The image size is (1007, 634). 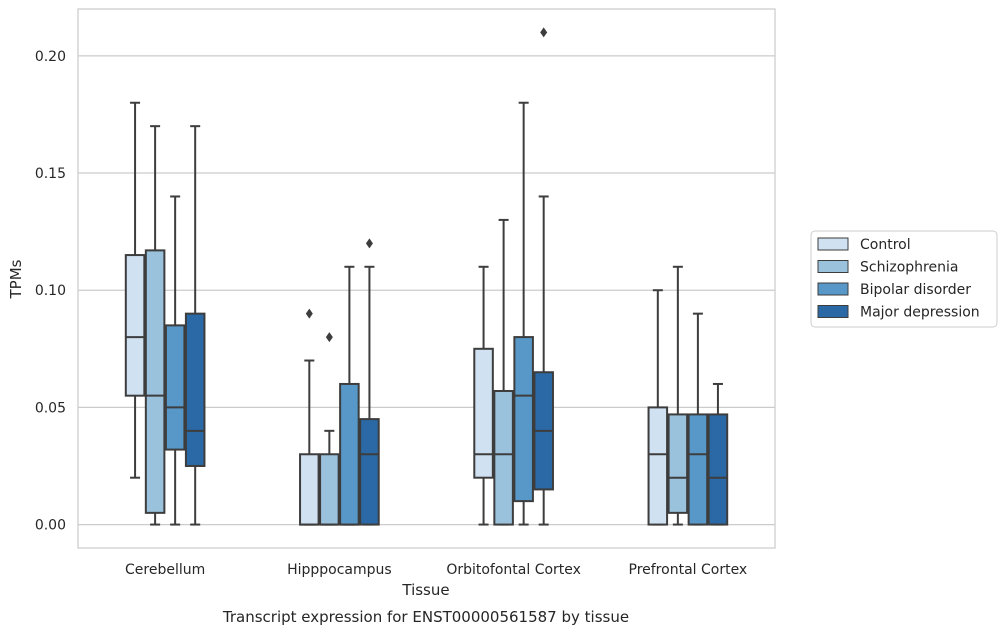 What do you see at coordinates (425, 590) in the screenshot?
I see `x-axis-label: Tissue` at bounding box center [425, 590].